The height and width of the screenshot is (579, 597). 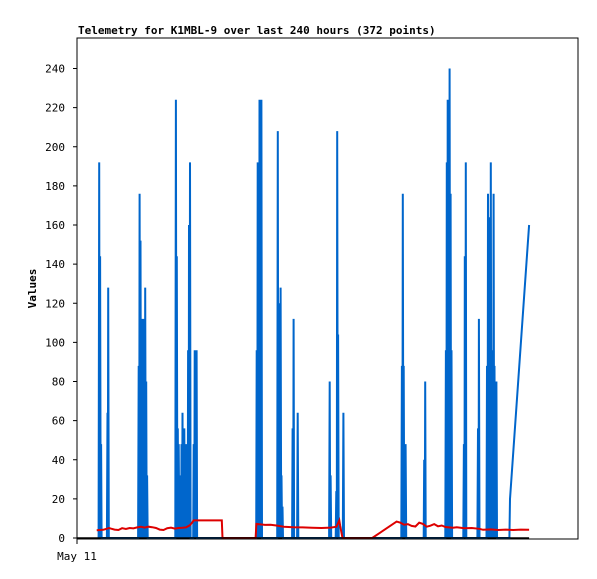 I want to click on y-tick-label: 40, so click(x=58, y=460).